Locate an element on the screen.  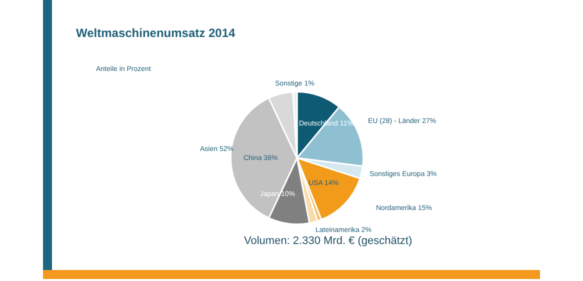
text: Volumen: 2.330 Mrd. € (geschätzt) is located at coordinates (328, 241).